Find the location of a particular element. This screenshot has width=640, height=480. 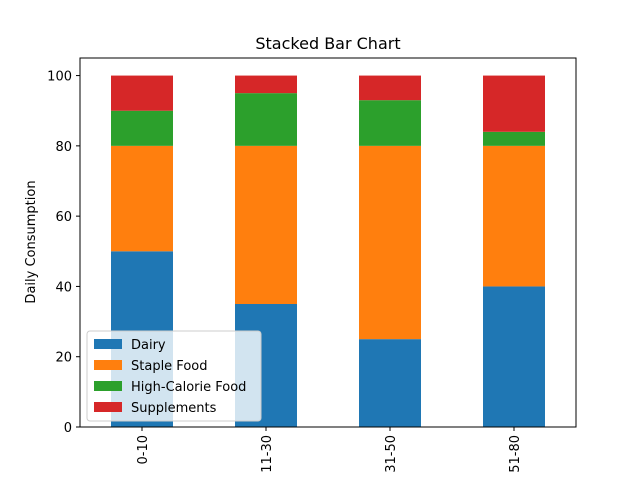

chart-title: Stacked Bar Chart is located at coordinates (327, 43).